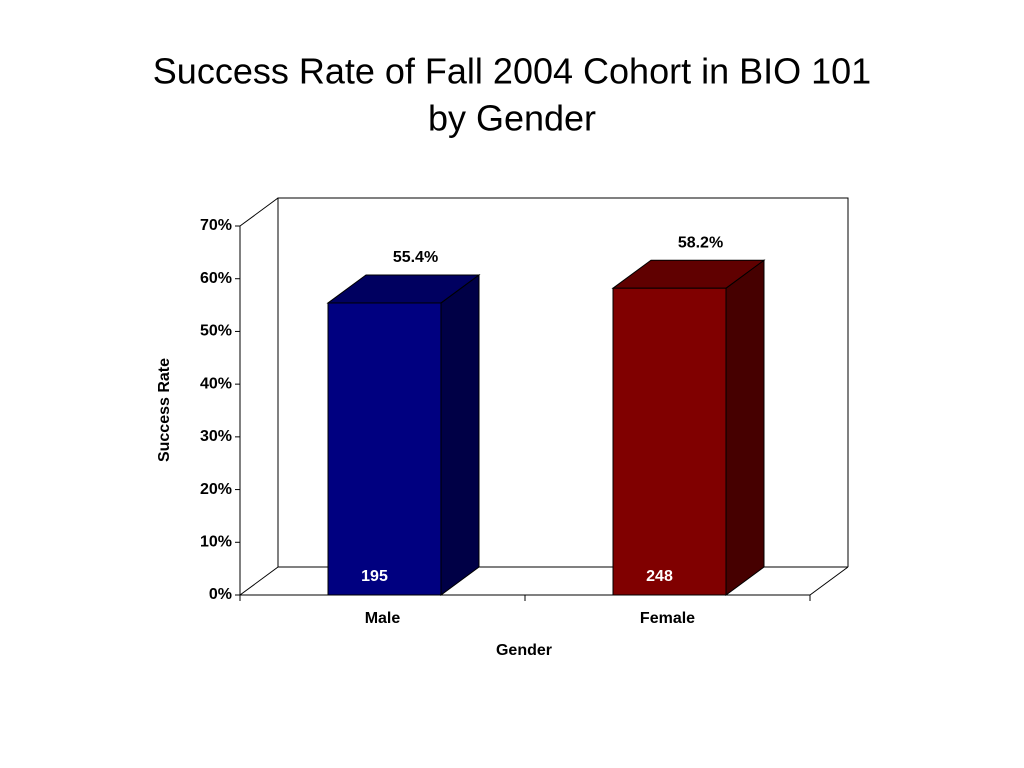 The height and width of the screenshot is (768, 1024). I want to click on chart-title: by Gender, so click(512, 118).